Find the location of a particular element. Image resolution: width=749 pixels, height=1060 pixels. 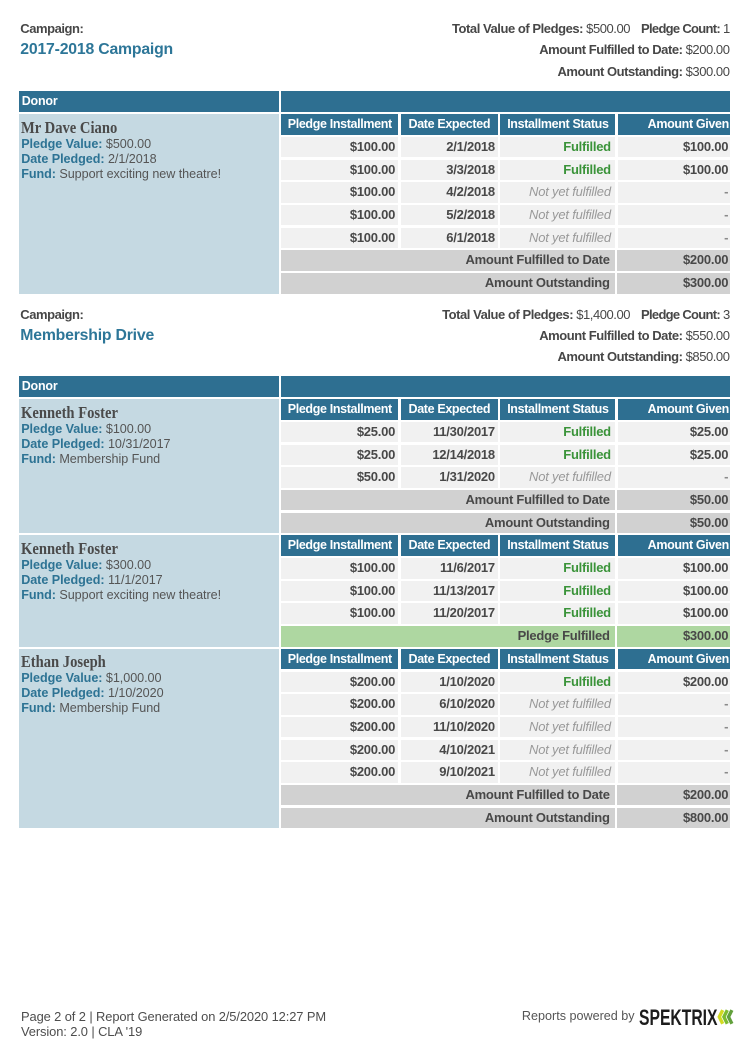

svg-text: SPEKTRIX is located at coordinates (678, 1018).